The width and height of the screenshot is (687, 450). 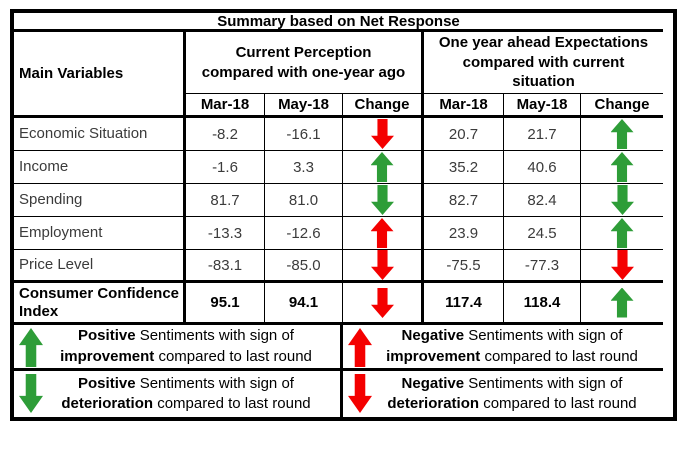 What do you see at coordinates (304, 233) in the screenshot?
I see `cell-cp-may: -12.6` at bounding box center [304, 233].